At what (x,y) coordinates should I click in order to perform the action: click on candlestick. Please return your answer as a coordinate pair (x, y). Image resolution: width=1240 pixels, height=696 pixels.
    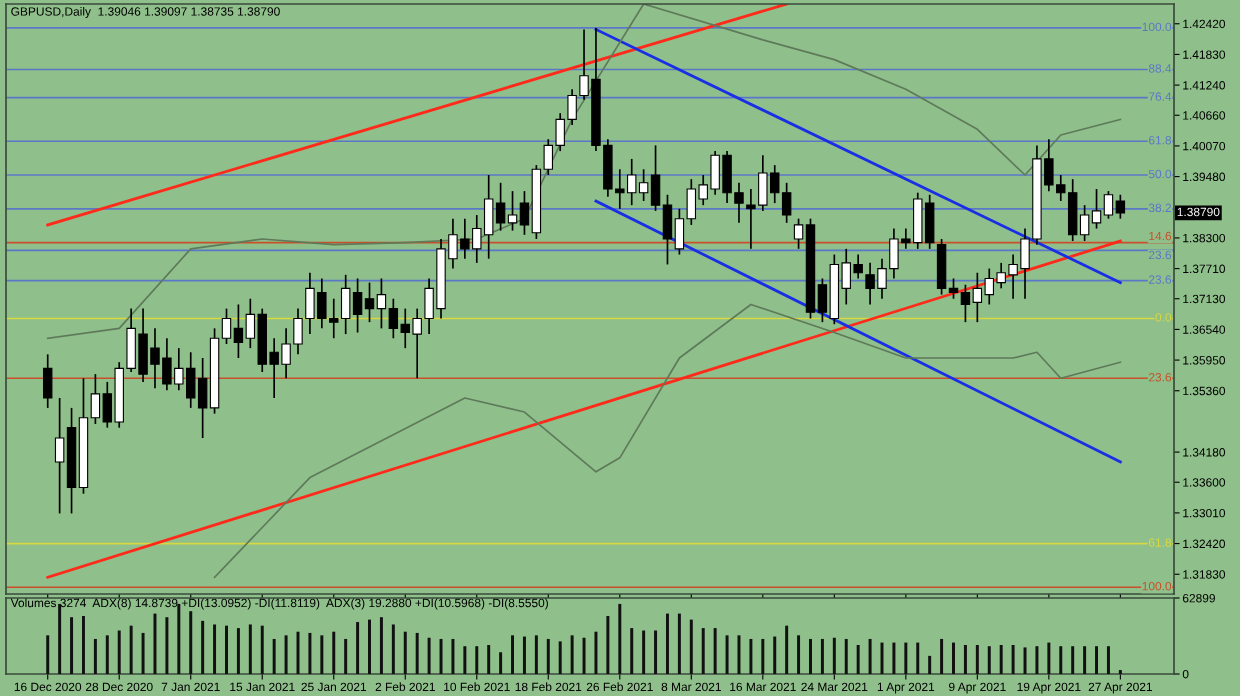
    Looking at the image, I should click on (47, 381).